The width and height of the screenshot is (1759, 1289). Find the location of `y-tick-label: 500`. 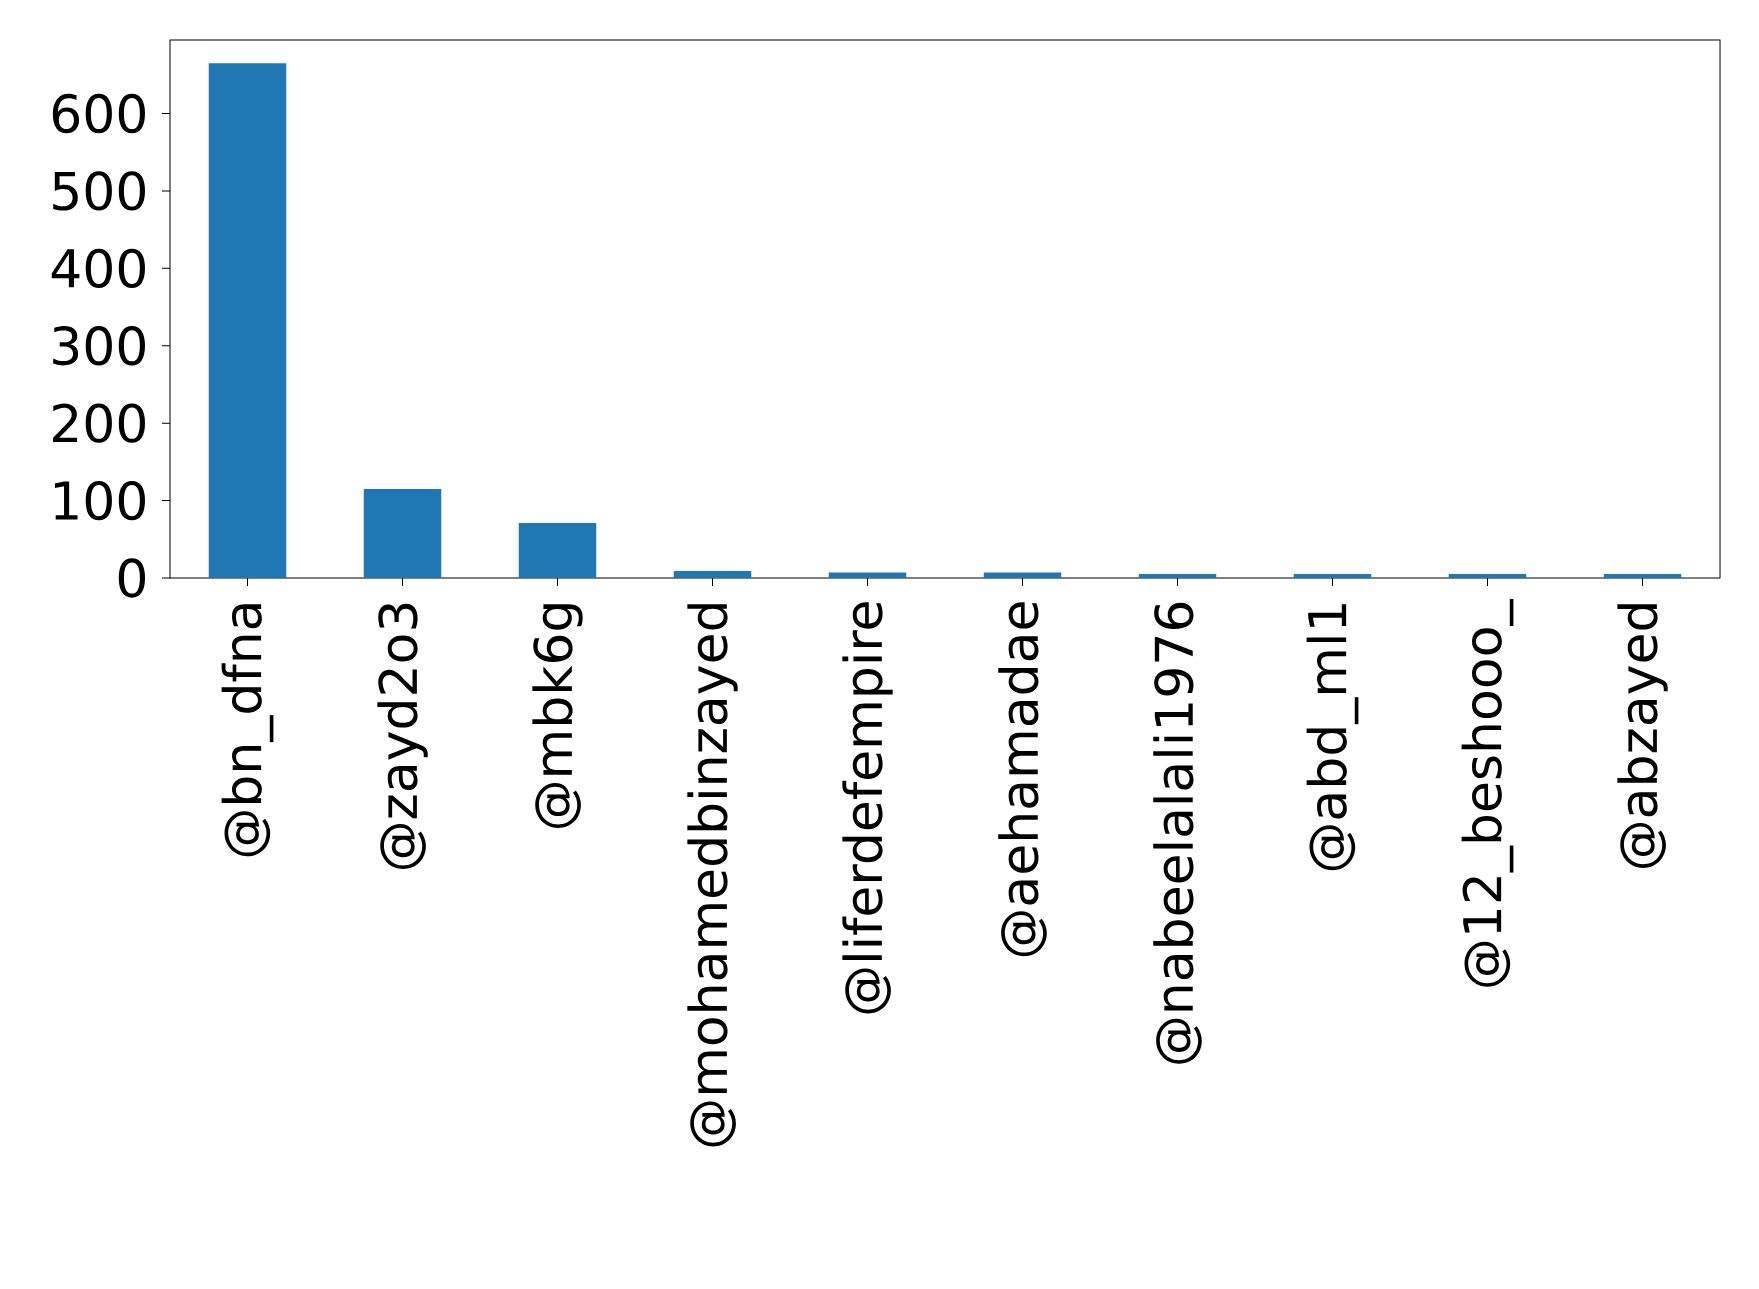

y-tick-label: 500 is located at coordinates (99, 191).